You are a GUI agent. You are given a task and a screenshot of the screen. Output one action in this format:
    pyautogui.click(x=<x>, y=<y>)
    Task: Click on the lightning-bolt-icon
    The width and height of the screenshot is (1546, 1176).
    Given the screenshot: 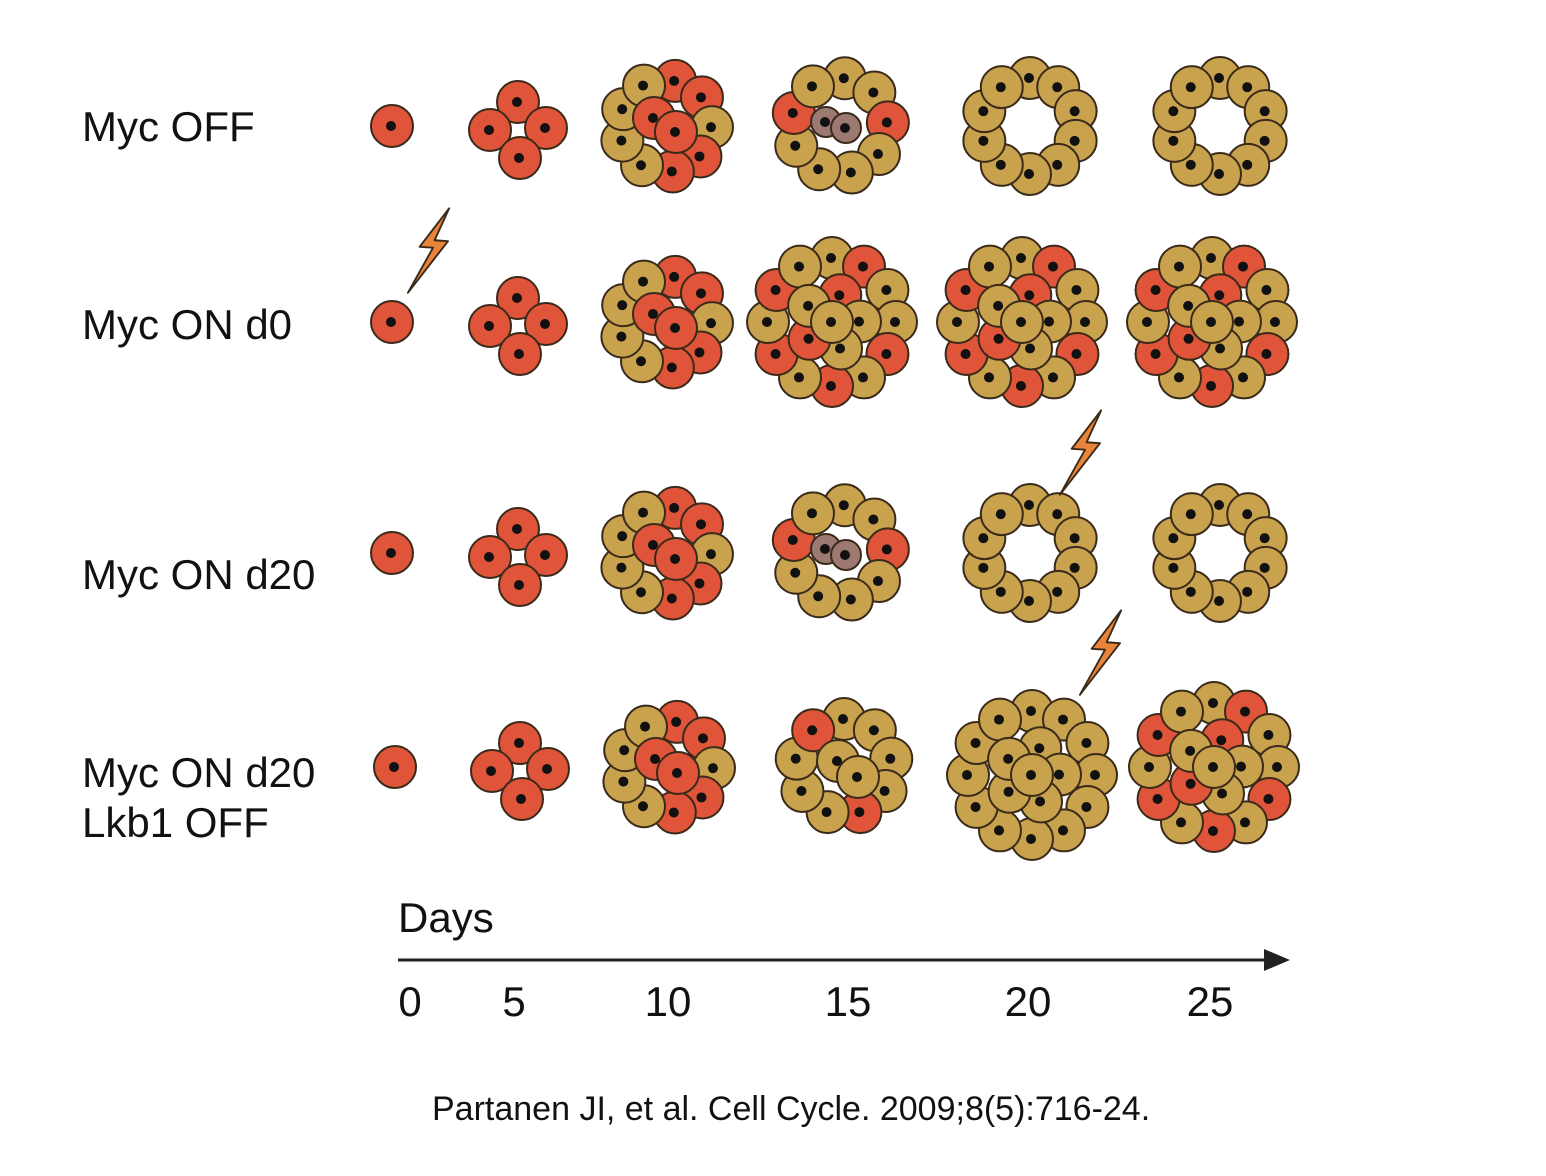 What is the action you would take?
    pyautogui.click(x=1080, y=452)
    